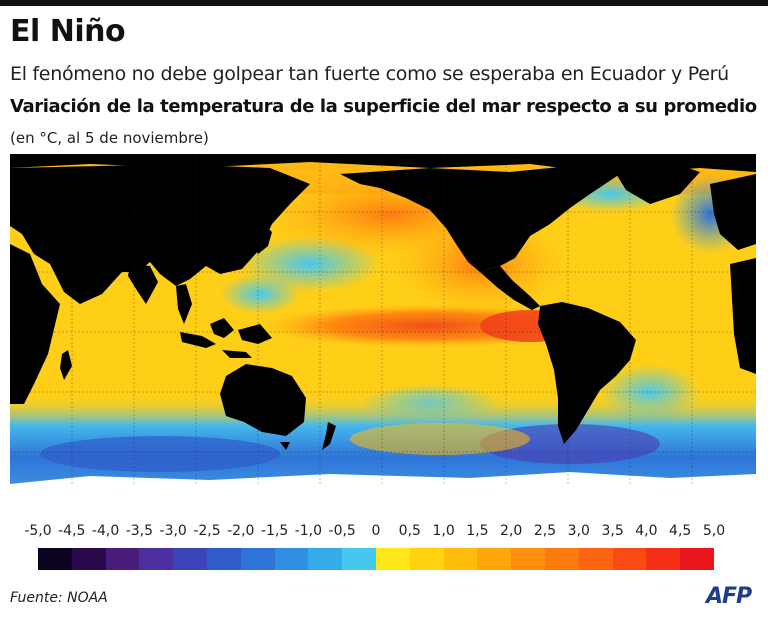 The width and height of the screenshot is (768, 620). What do you see at coordinates (72, 531) in the screenshot?
I see `legend-tick-label: -4,5` at bounding box center [72, 531].